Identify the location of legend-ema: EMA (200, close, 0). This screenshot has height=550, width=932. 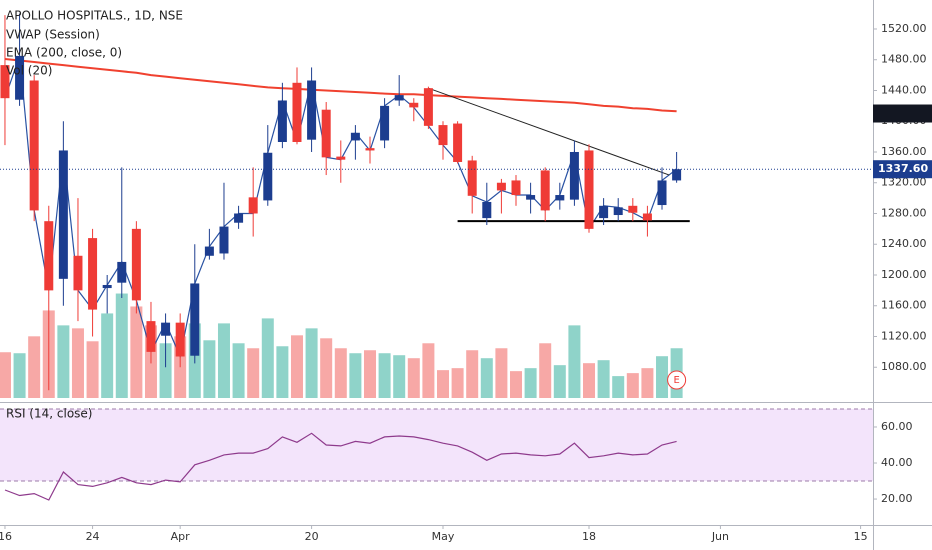
(64, 53).